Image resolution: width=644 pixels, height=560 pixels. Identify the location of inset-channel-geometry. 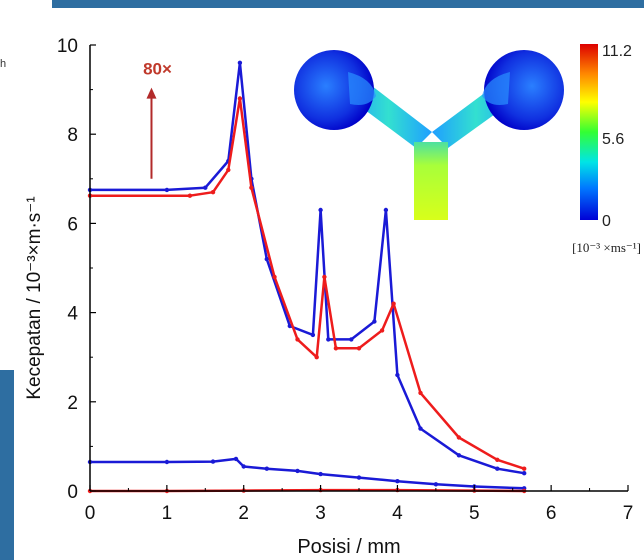
(429, 135).